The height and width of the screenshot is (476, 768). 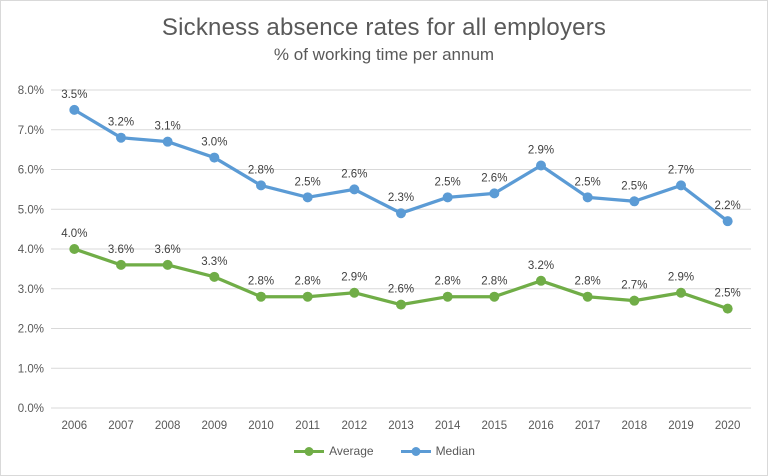 What do you see at coordinates (31, 91) in the screenshot?
I see `y-axis-tick-label: 8.0%` at bounding box center [31, 91].